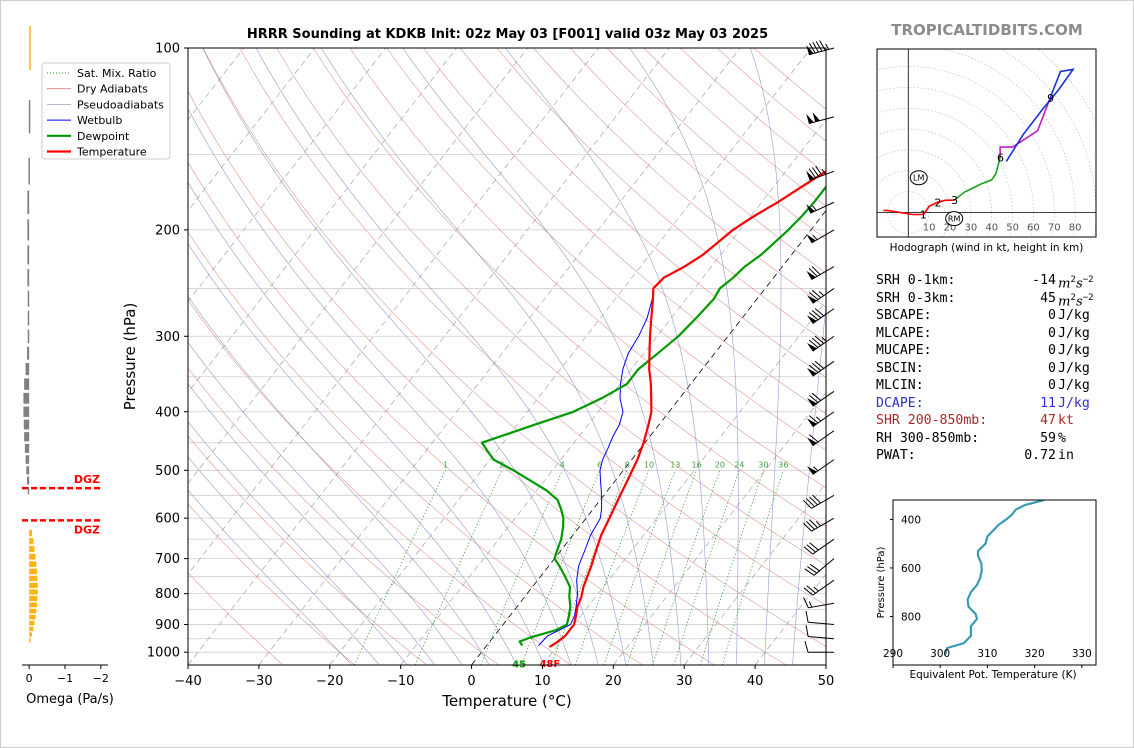 This screenshot has width=1134, height=748. I want to click on storm-motion-marker, so click(918, 178).